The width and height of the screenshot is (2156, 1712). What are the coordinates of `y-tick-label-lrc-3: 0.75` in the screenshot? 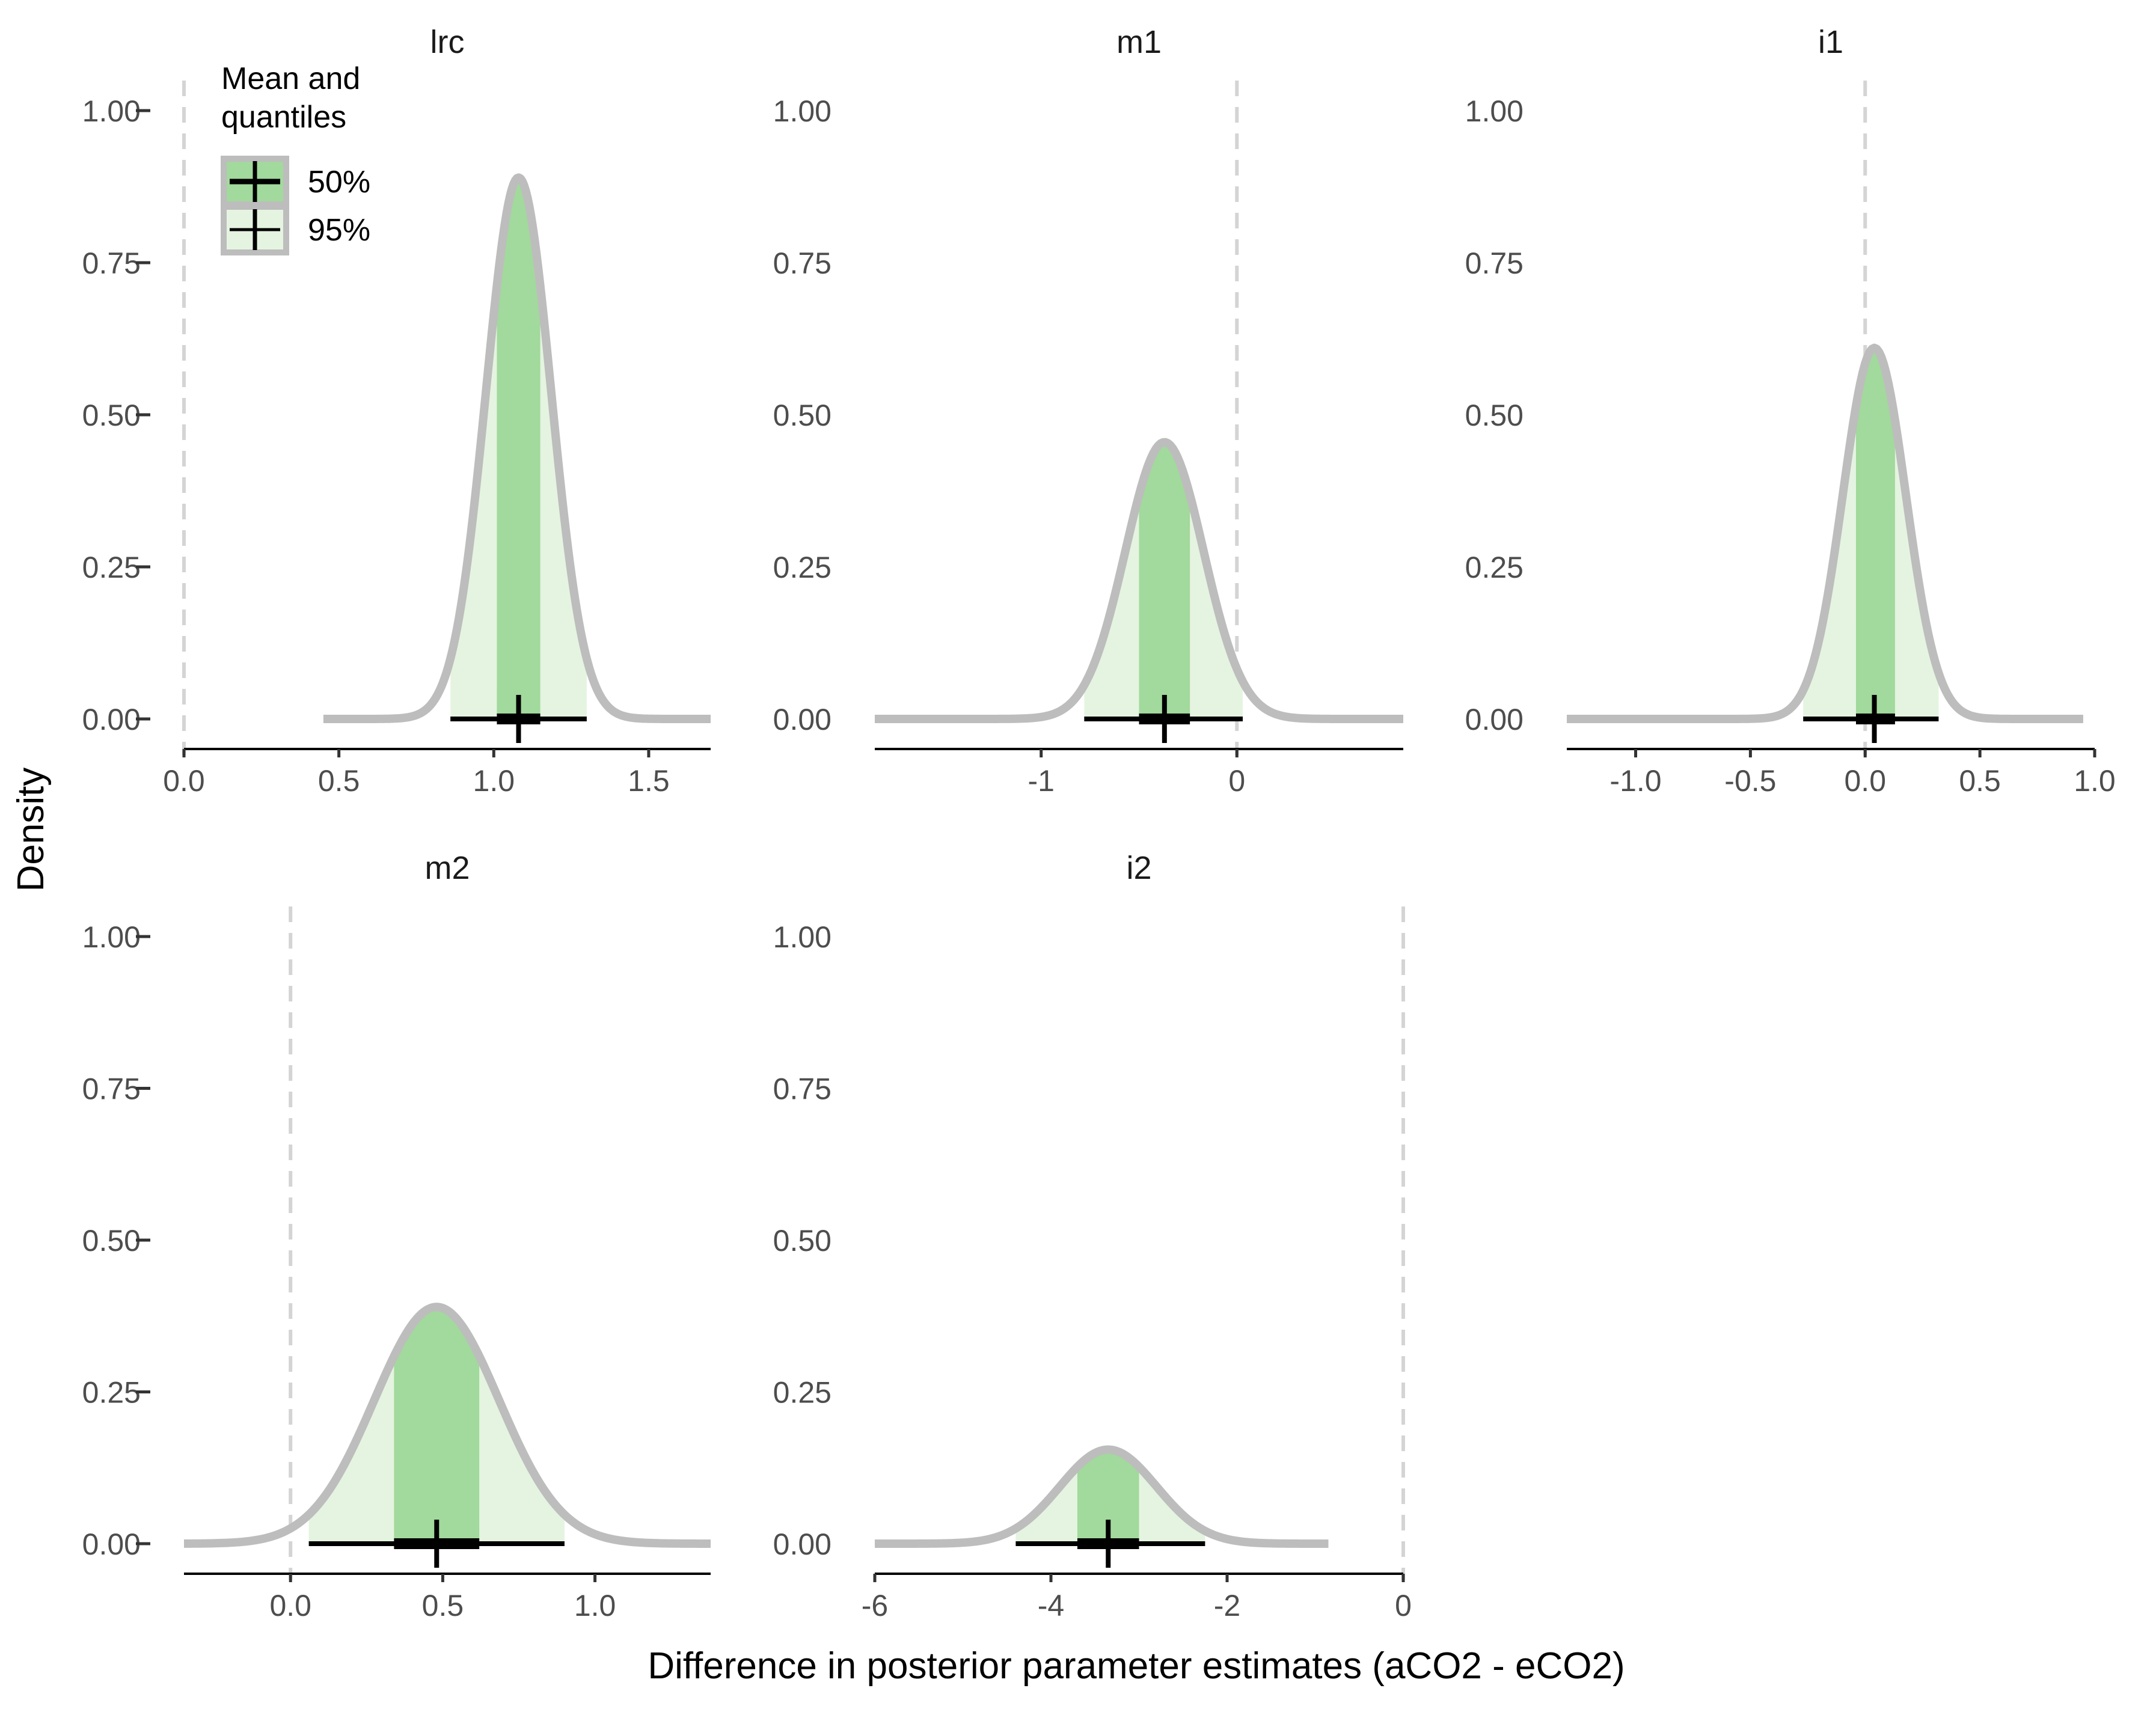 It's located at (111, 263).